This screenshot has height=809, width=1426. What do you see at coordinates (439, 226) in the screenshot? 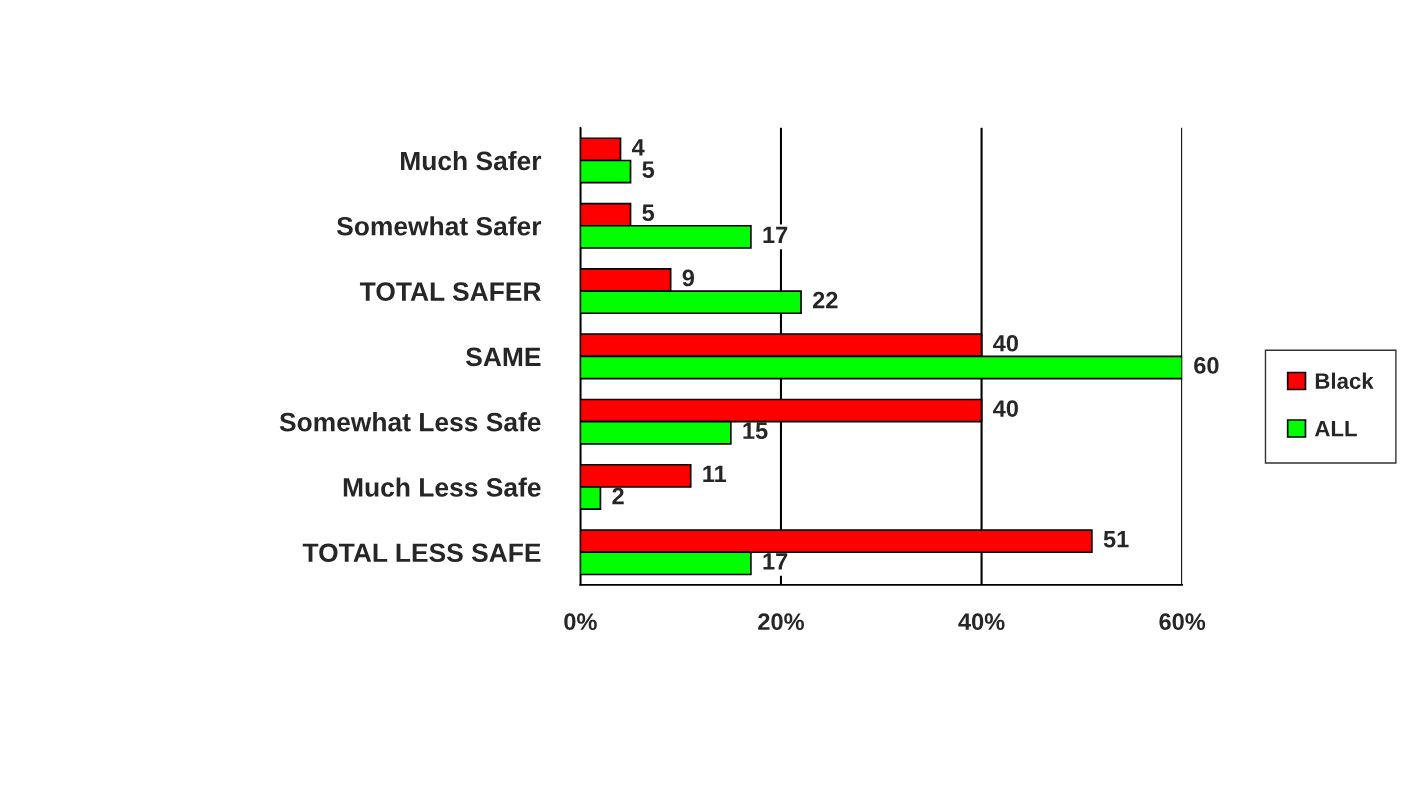
I see `y-tick-label: Somewhat Safer` at bounding box center [439, 226].